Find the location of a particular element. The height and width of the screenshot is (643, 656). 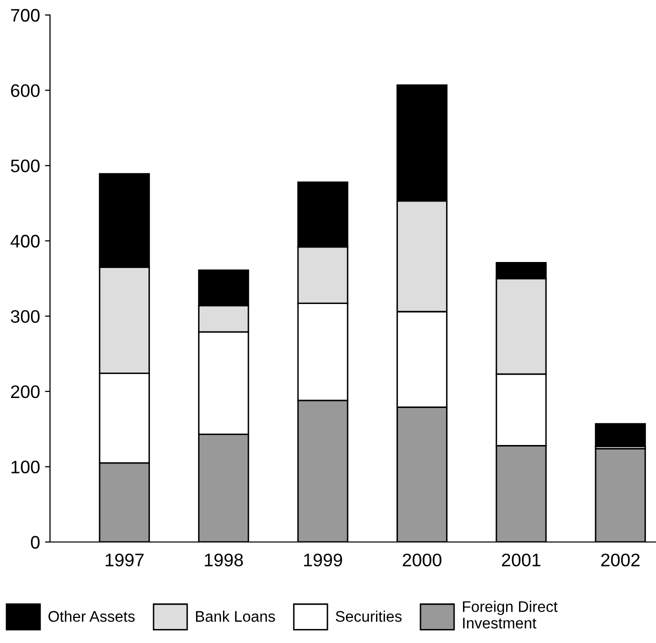

y-tick-label: 400 is located at coordinates (25, 241).